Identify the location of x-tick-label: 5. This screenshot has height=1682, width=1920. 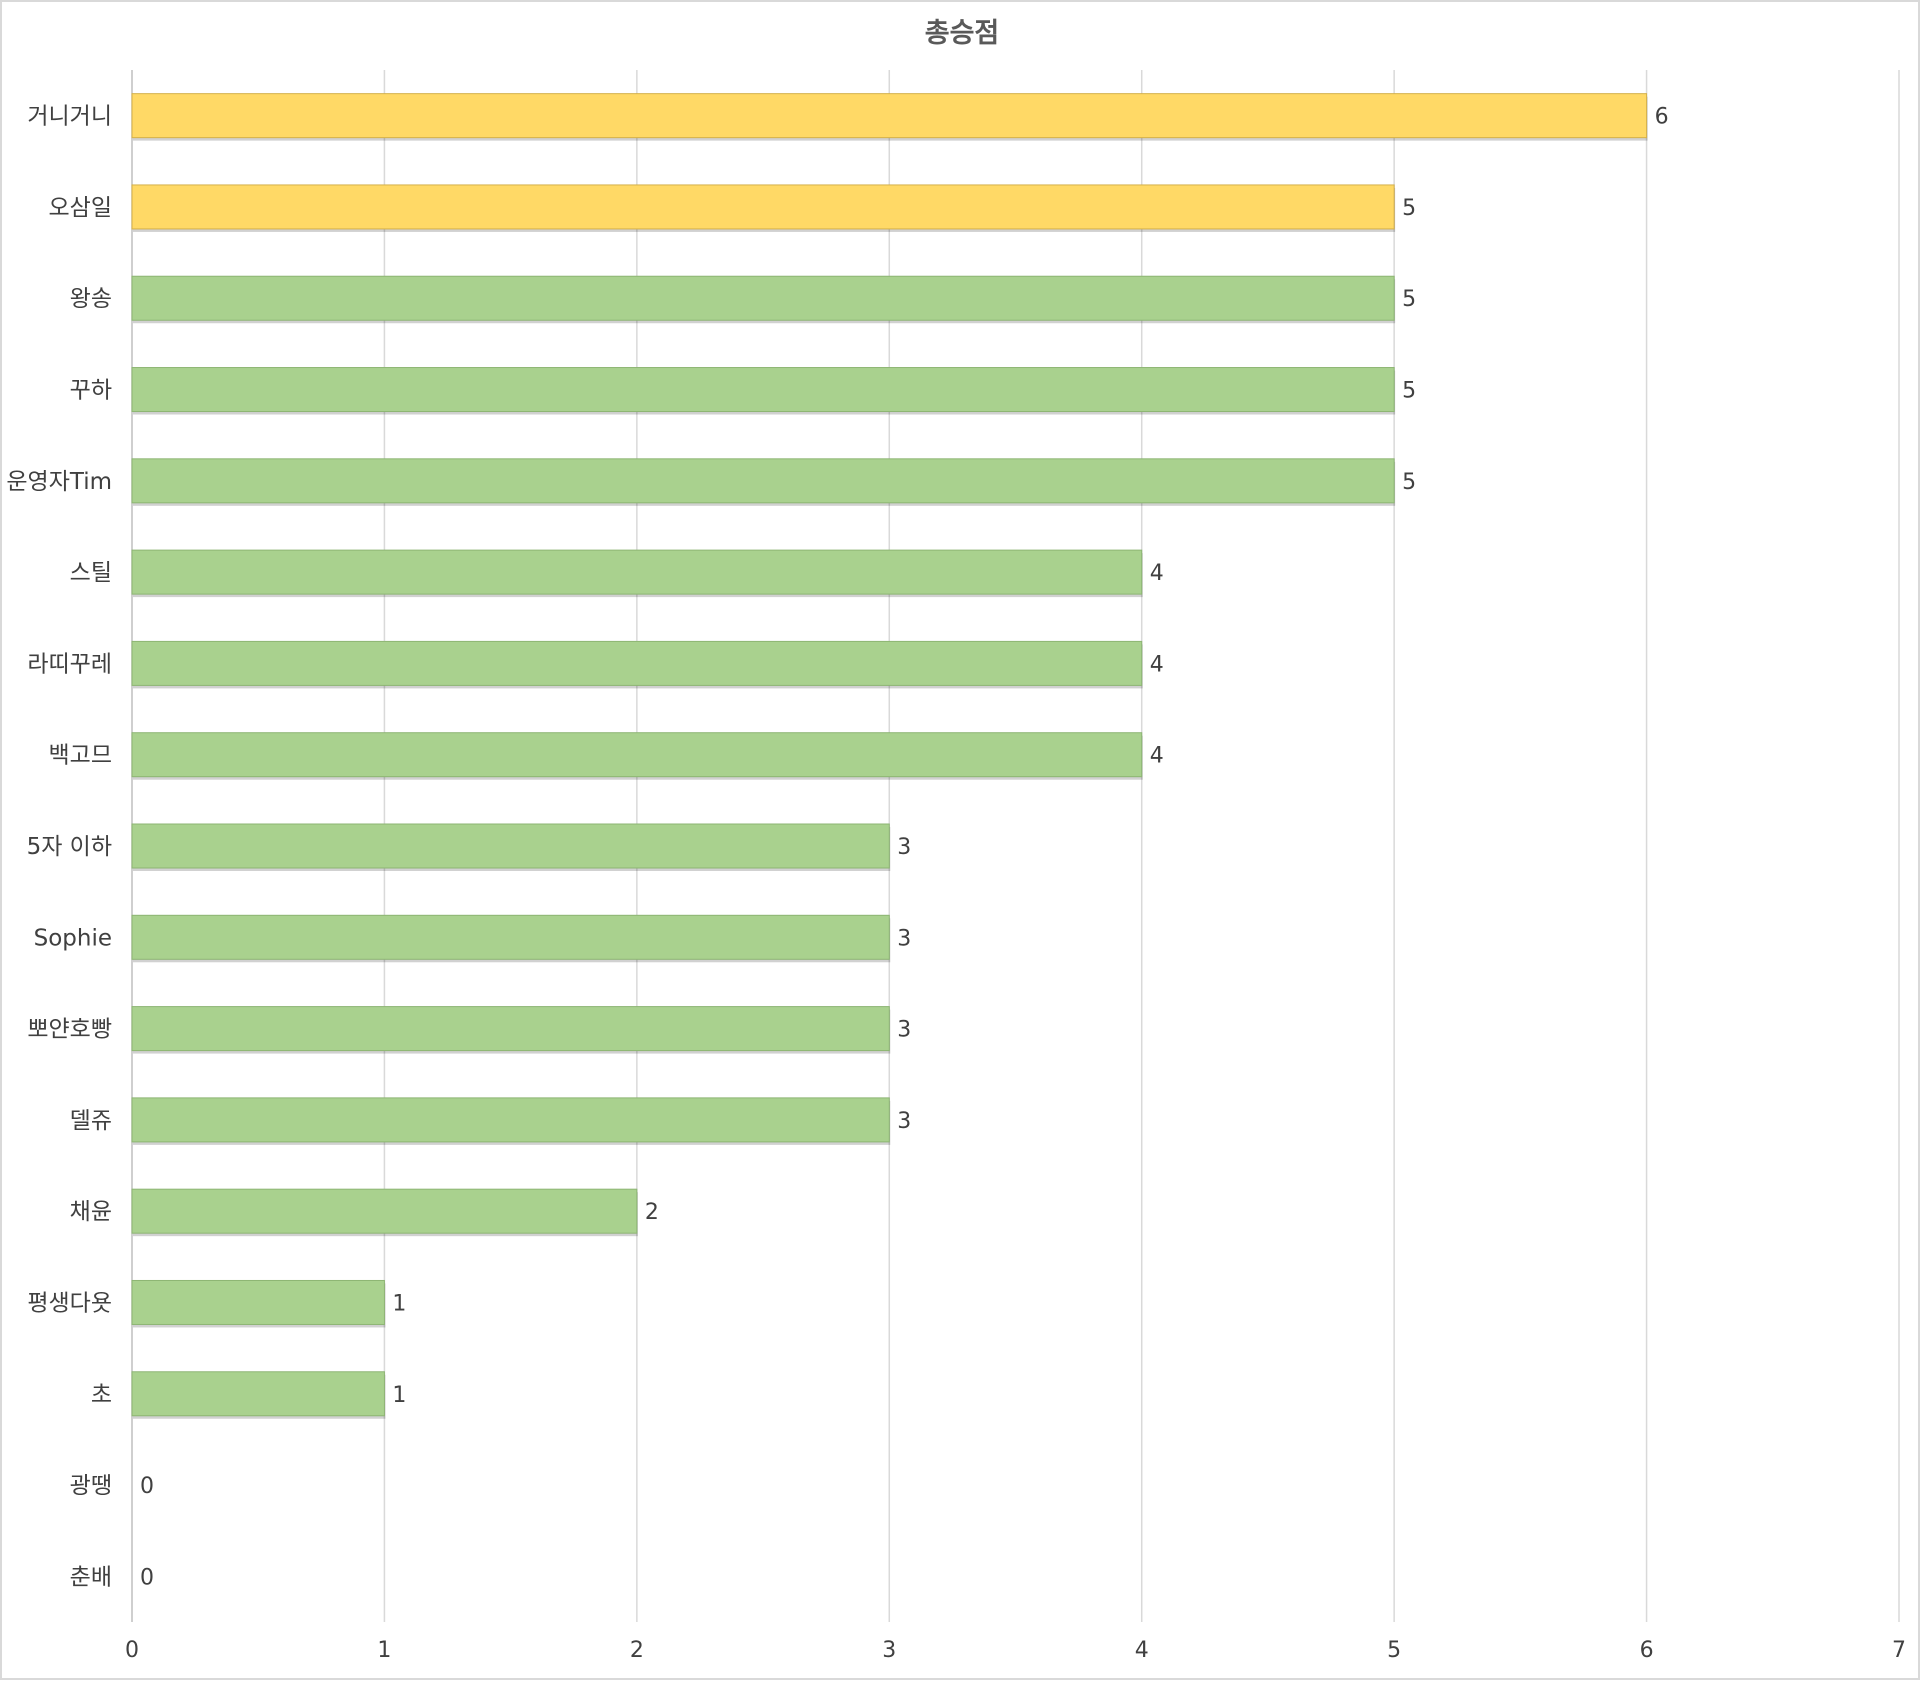
(1394, 1650).